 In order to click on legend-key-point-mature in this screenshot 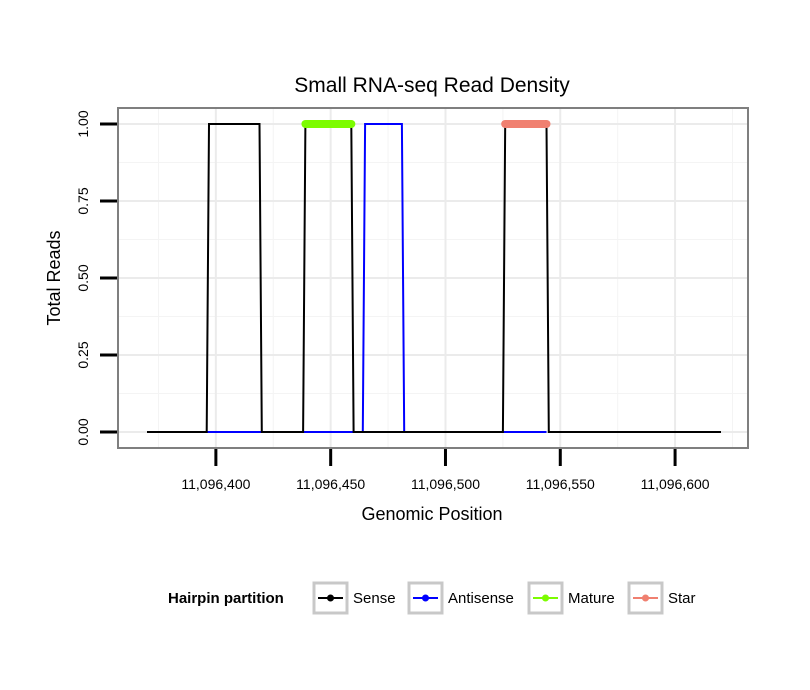, I will do `click(545, 598)`.